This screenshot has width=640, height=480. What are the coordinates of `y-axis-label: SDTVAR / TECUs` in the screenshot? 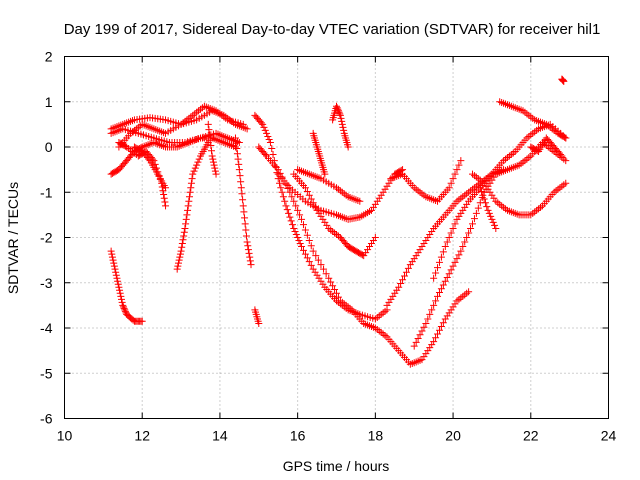 It's located at (13, 238).